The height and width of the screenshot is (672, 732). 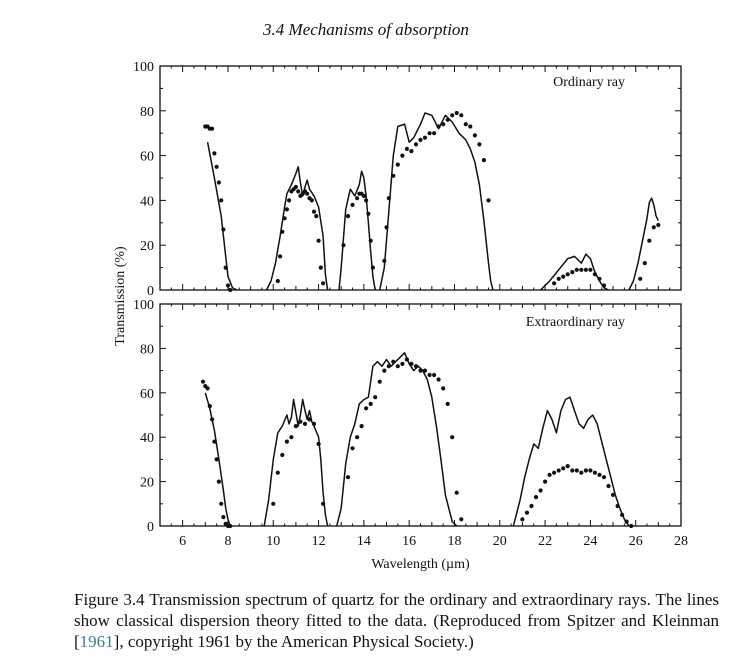 What do you see at coordinates (143, 305) in the screenshot?
I see `y-tick-label-1-5: 100` at bounding box center [143, 305].